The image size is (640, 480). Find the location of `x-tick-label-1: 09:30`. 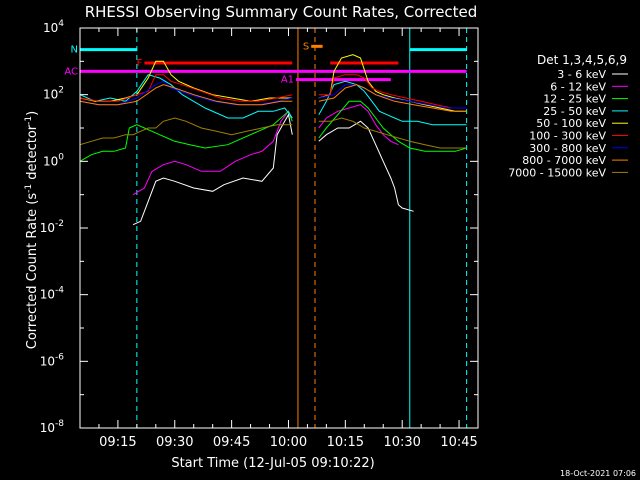

x-tick-label-1: 09:30 is located at coordinates (174, 442).